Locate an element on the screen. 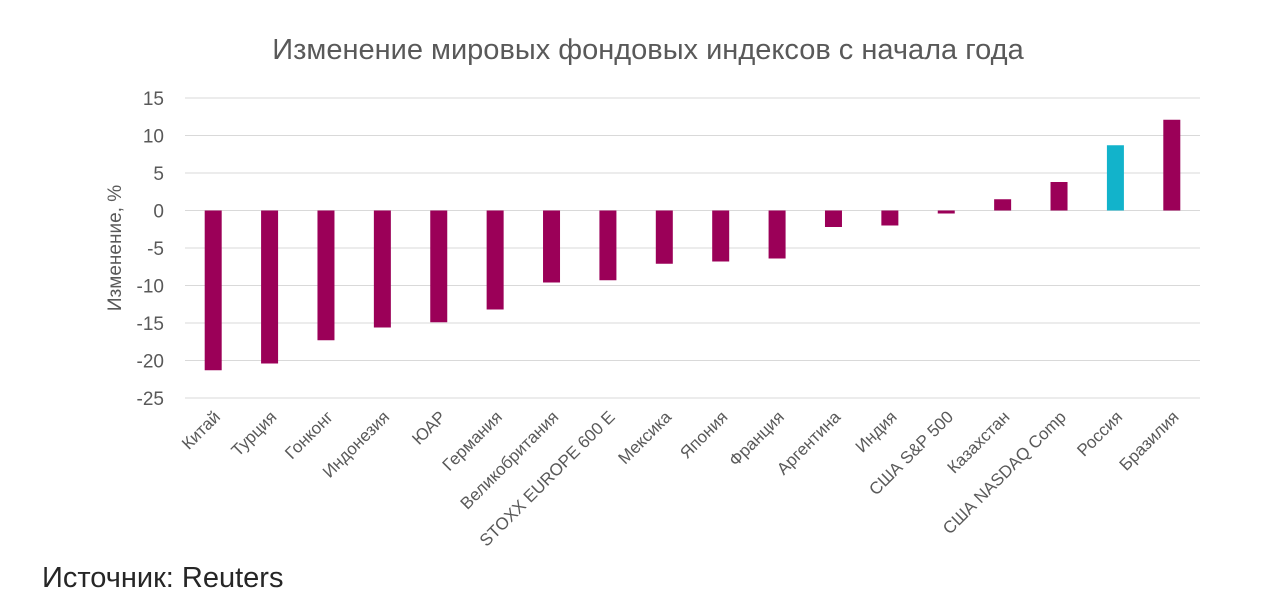 This screenshot has height=605, width=1280. source-note: Источник: Reuters is located at coordinates (163, 578).